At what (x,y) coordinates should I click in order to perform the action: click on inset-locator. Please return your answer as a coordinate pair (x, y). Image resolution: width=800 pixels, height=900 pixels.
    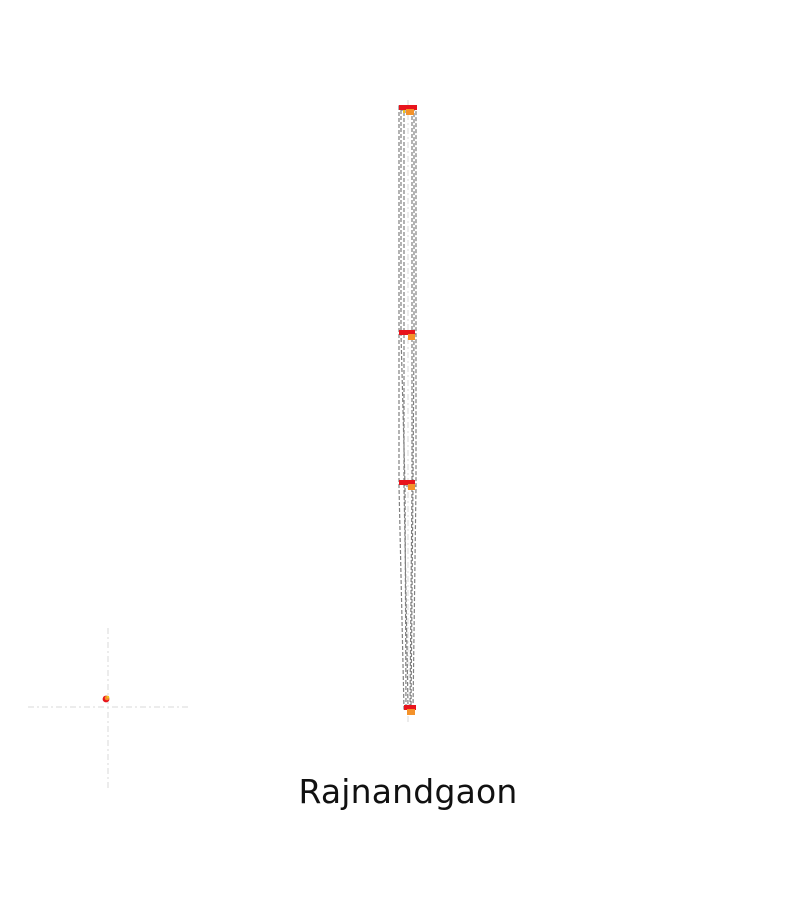
    Looking at the image, I should click on (108, 708).